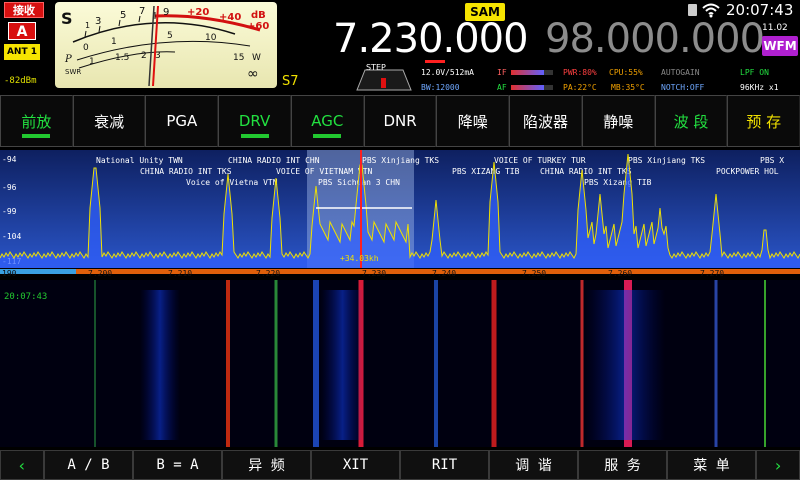 Image resolution: width=800 pixels, height=480 pixels. What do you see at coordinates (711, 465) in the screenshot?
I see `bottom-button-8: 菜 单` at bounding box center [711, 465].